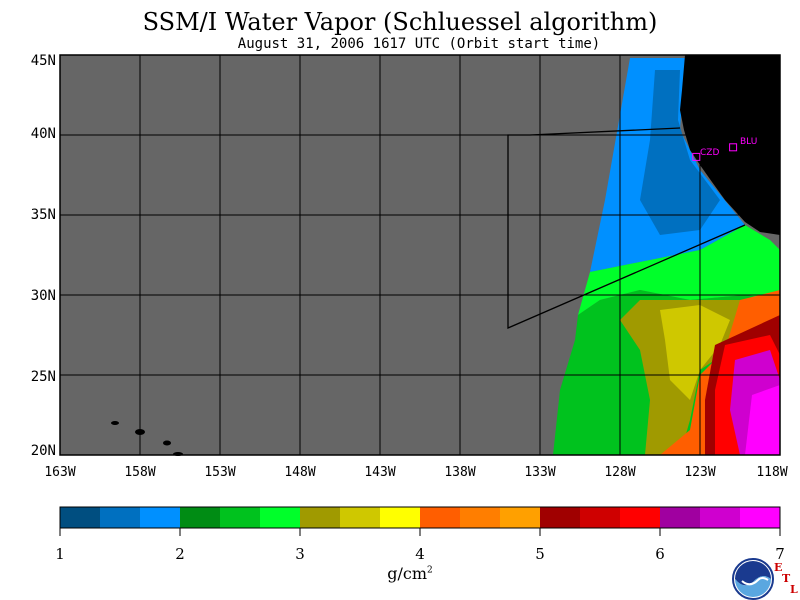  Describe the element at coordinates (420, 554) in the screenshot. I see `colorbar-tick-4: 4` at that location.